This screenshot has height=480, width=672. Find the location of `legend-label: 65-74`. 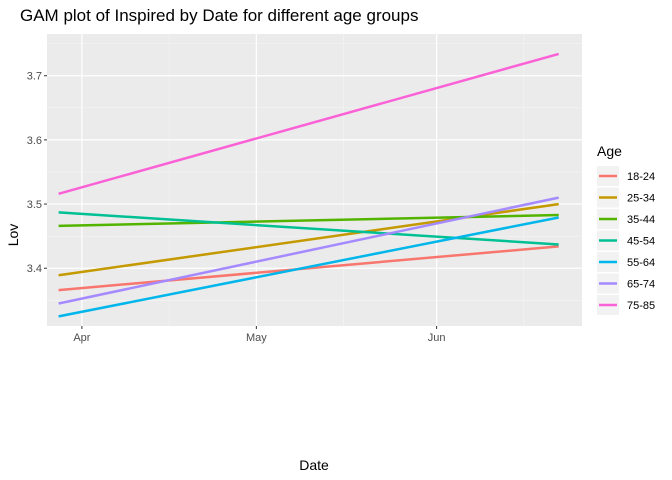

legend-label: 65-74 is located at coordinates (641, 285).